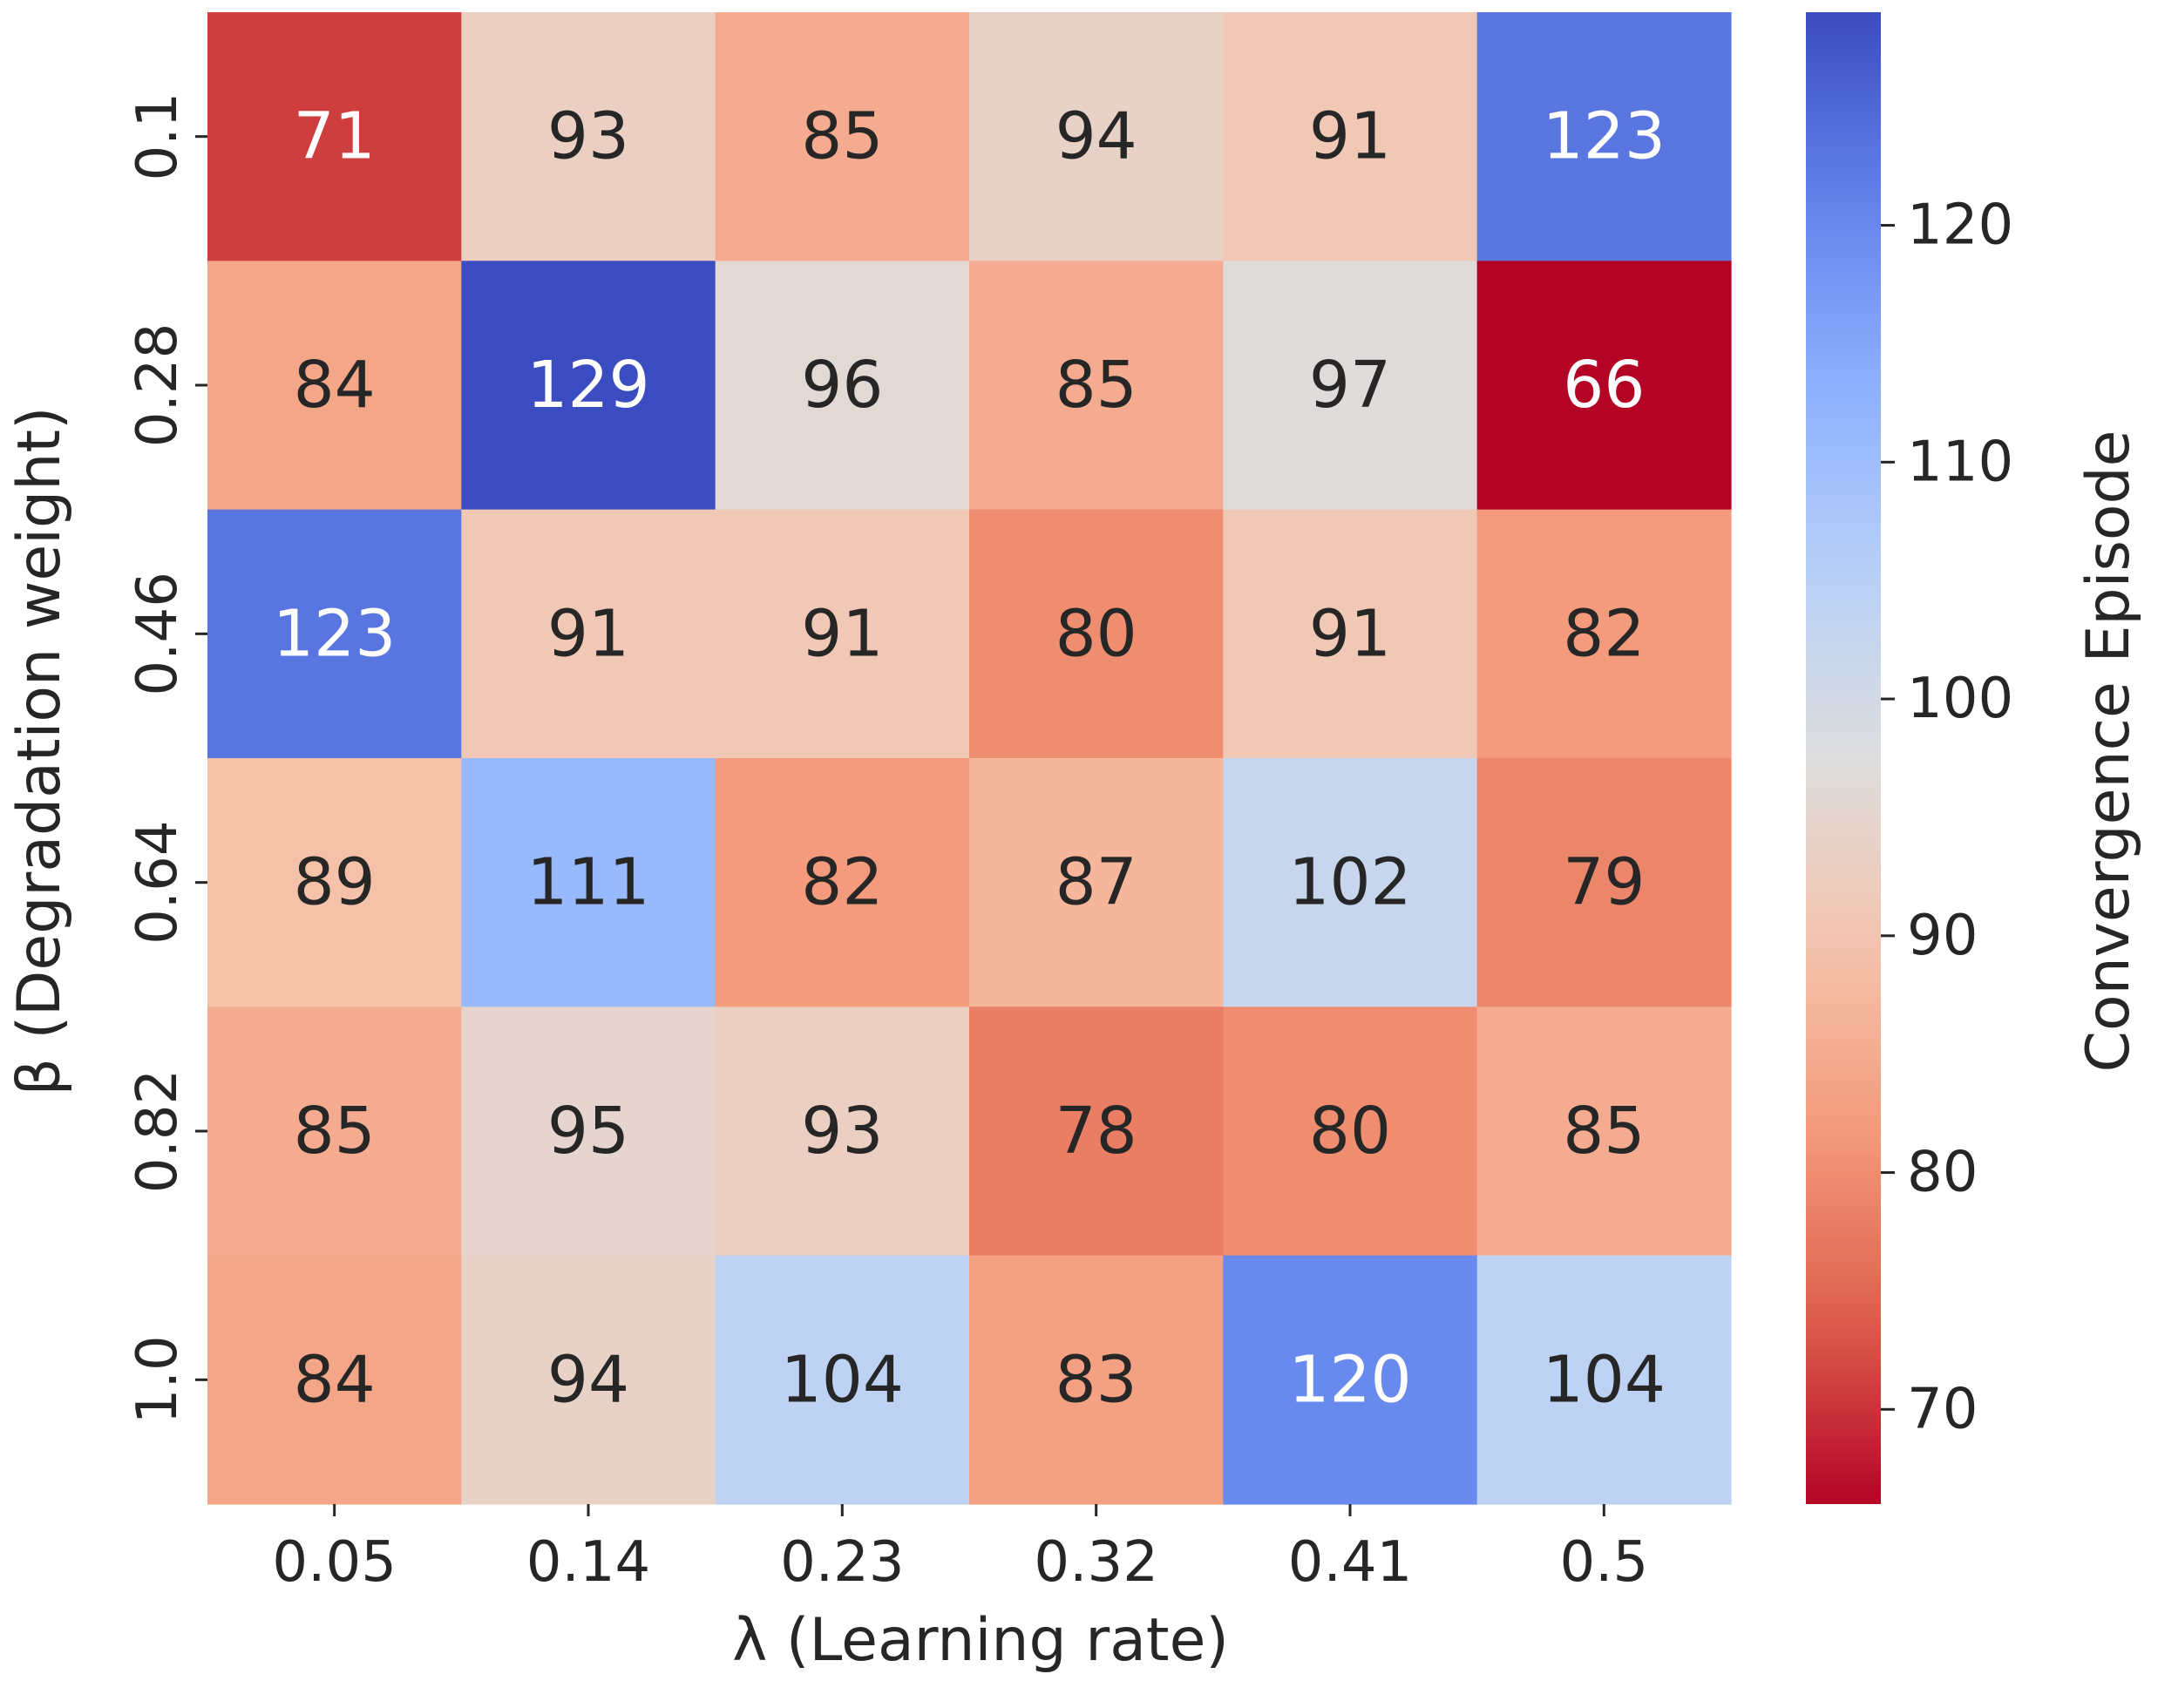  I want to click on cell-value-label: 102, so click(1350, 882).